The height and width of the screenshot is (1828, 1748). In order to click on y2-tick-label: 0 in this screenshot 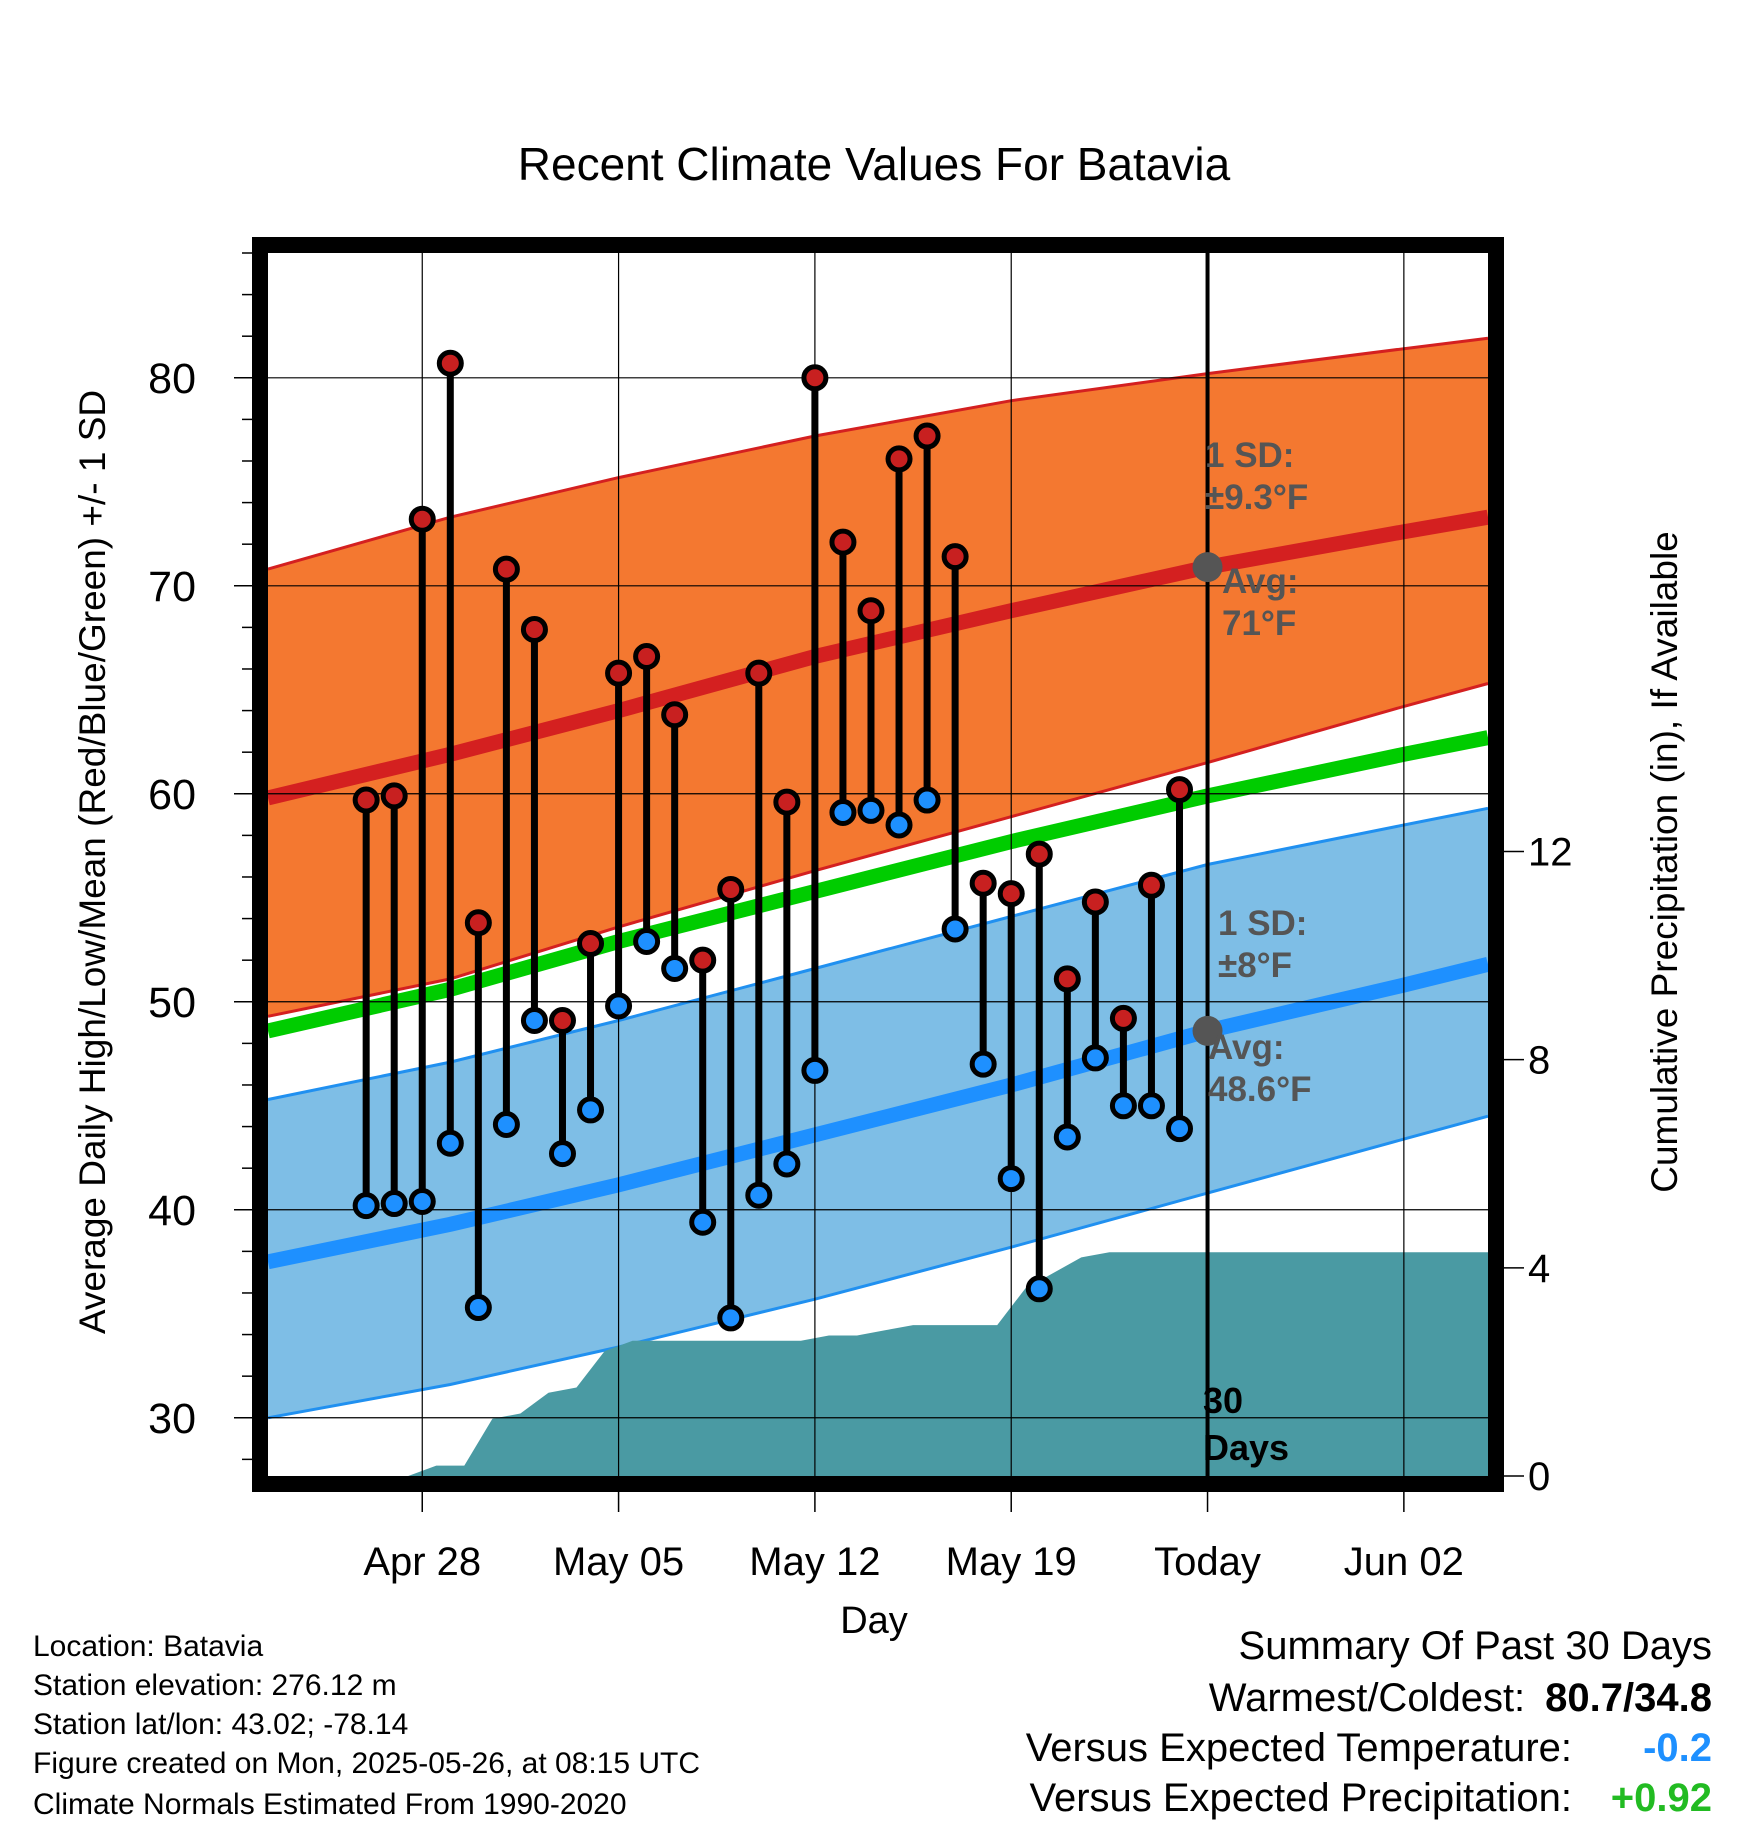, I will do `click(1539, 1477)`.